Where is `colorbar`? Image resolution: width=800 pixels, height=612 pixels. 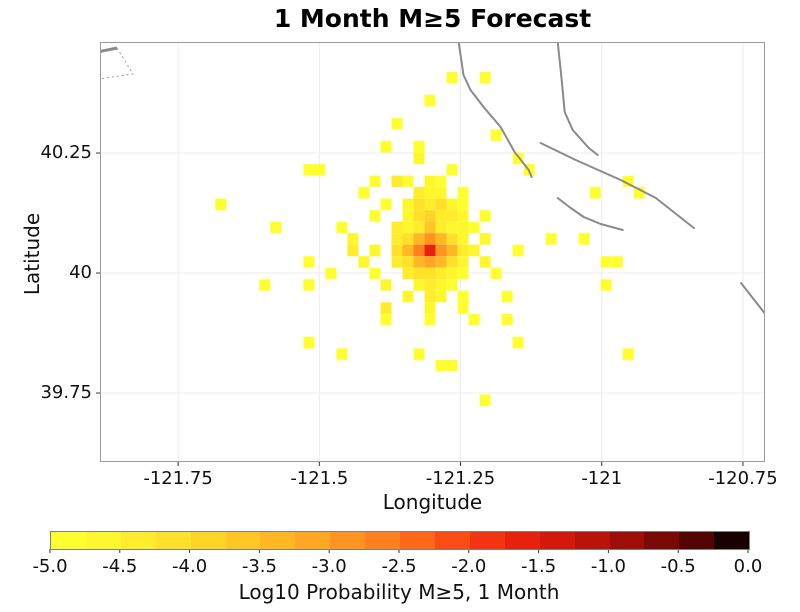 colorbar is located at coordinates (400, 540).